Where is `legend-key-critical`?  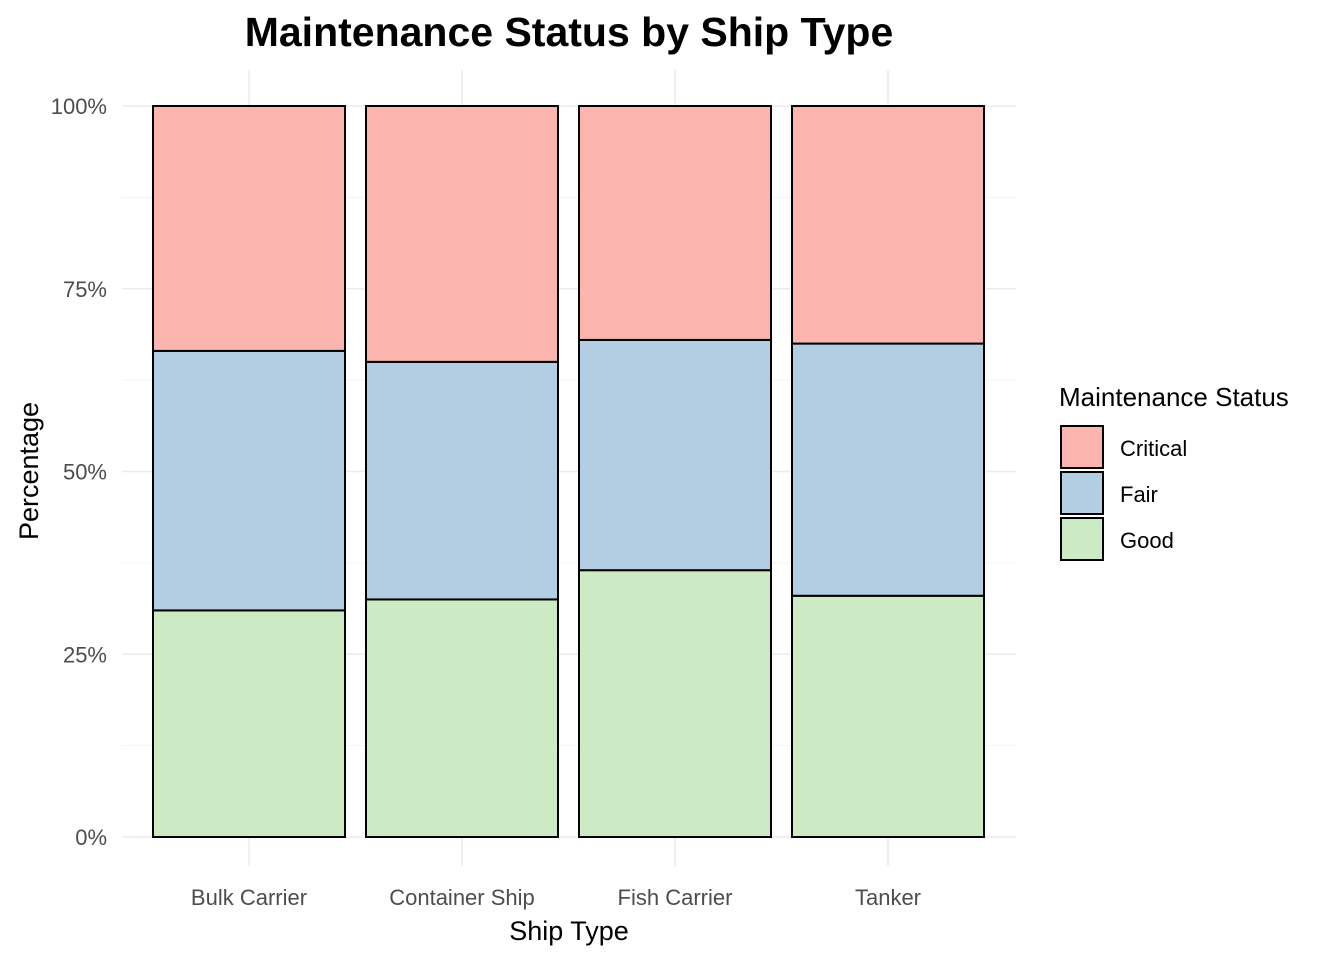 legend-key-critical is located at coordinates (1082, 447).